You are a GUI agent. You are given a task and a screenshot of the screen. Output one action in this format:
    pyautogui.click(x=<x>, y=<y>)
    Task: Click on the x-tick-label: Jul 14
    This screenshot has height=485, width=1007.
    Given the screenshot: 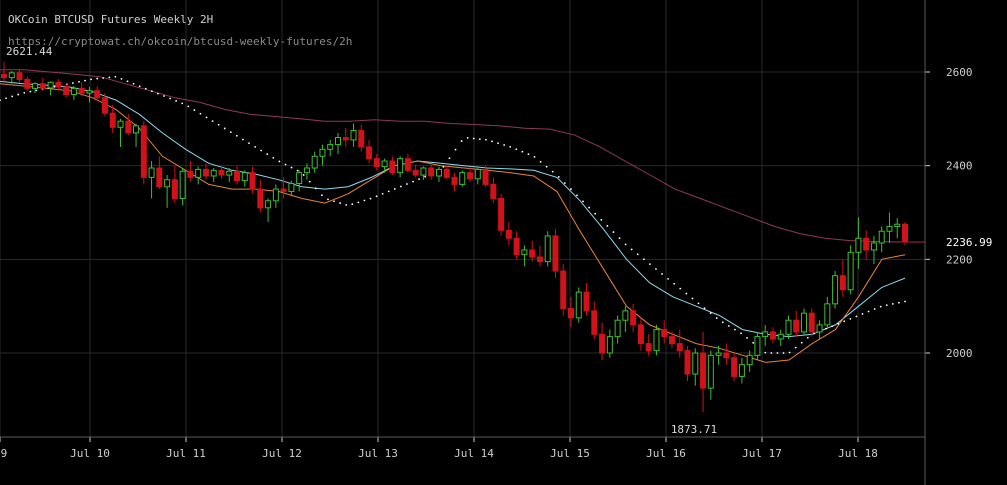 What is the action you would take?
    pyautogui.click(x=474, y=453)
    